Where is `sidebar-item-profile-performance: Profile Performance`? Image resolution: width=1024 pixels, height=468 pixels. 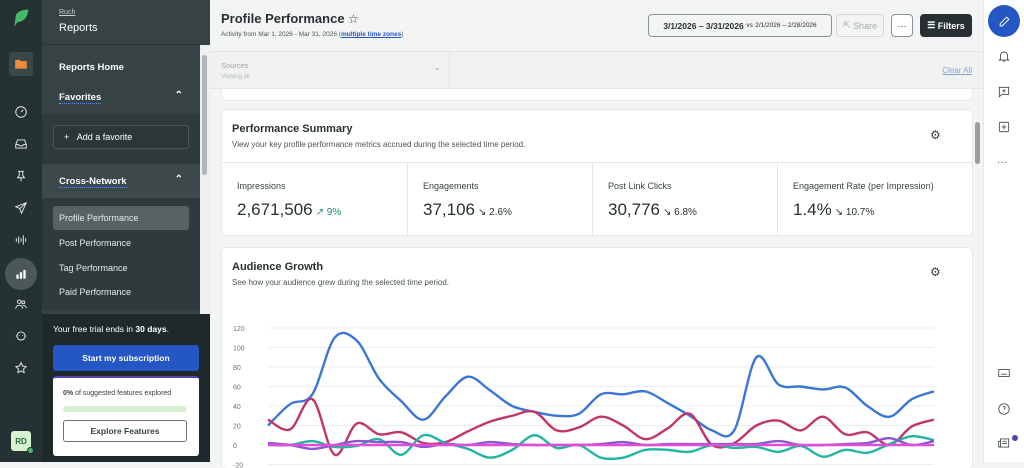 sidebar-item-profile-performance: Profile Performance is located at coordinates (121, 218).